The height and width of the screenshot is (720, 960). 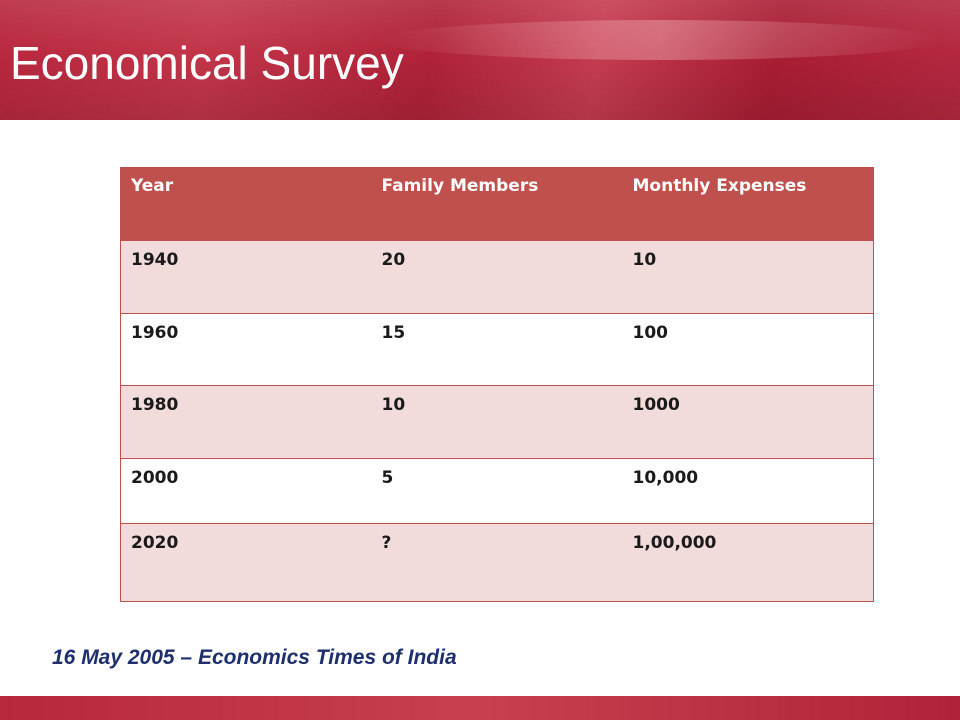 I want to click on header-monthly-expenses: Monthly Expenses, so click(x=748, y=203).